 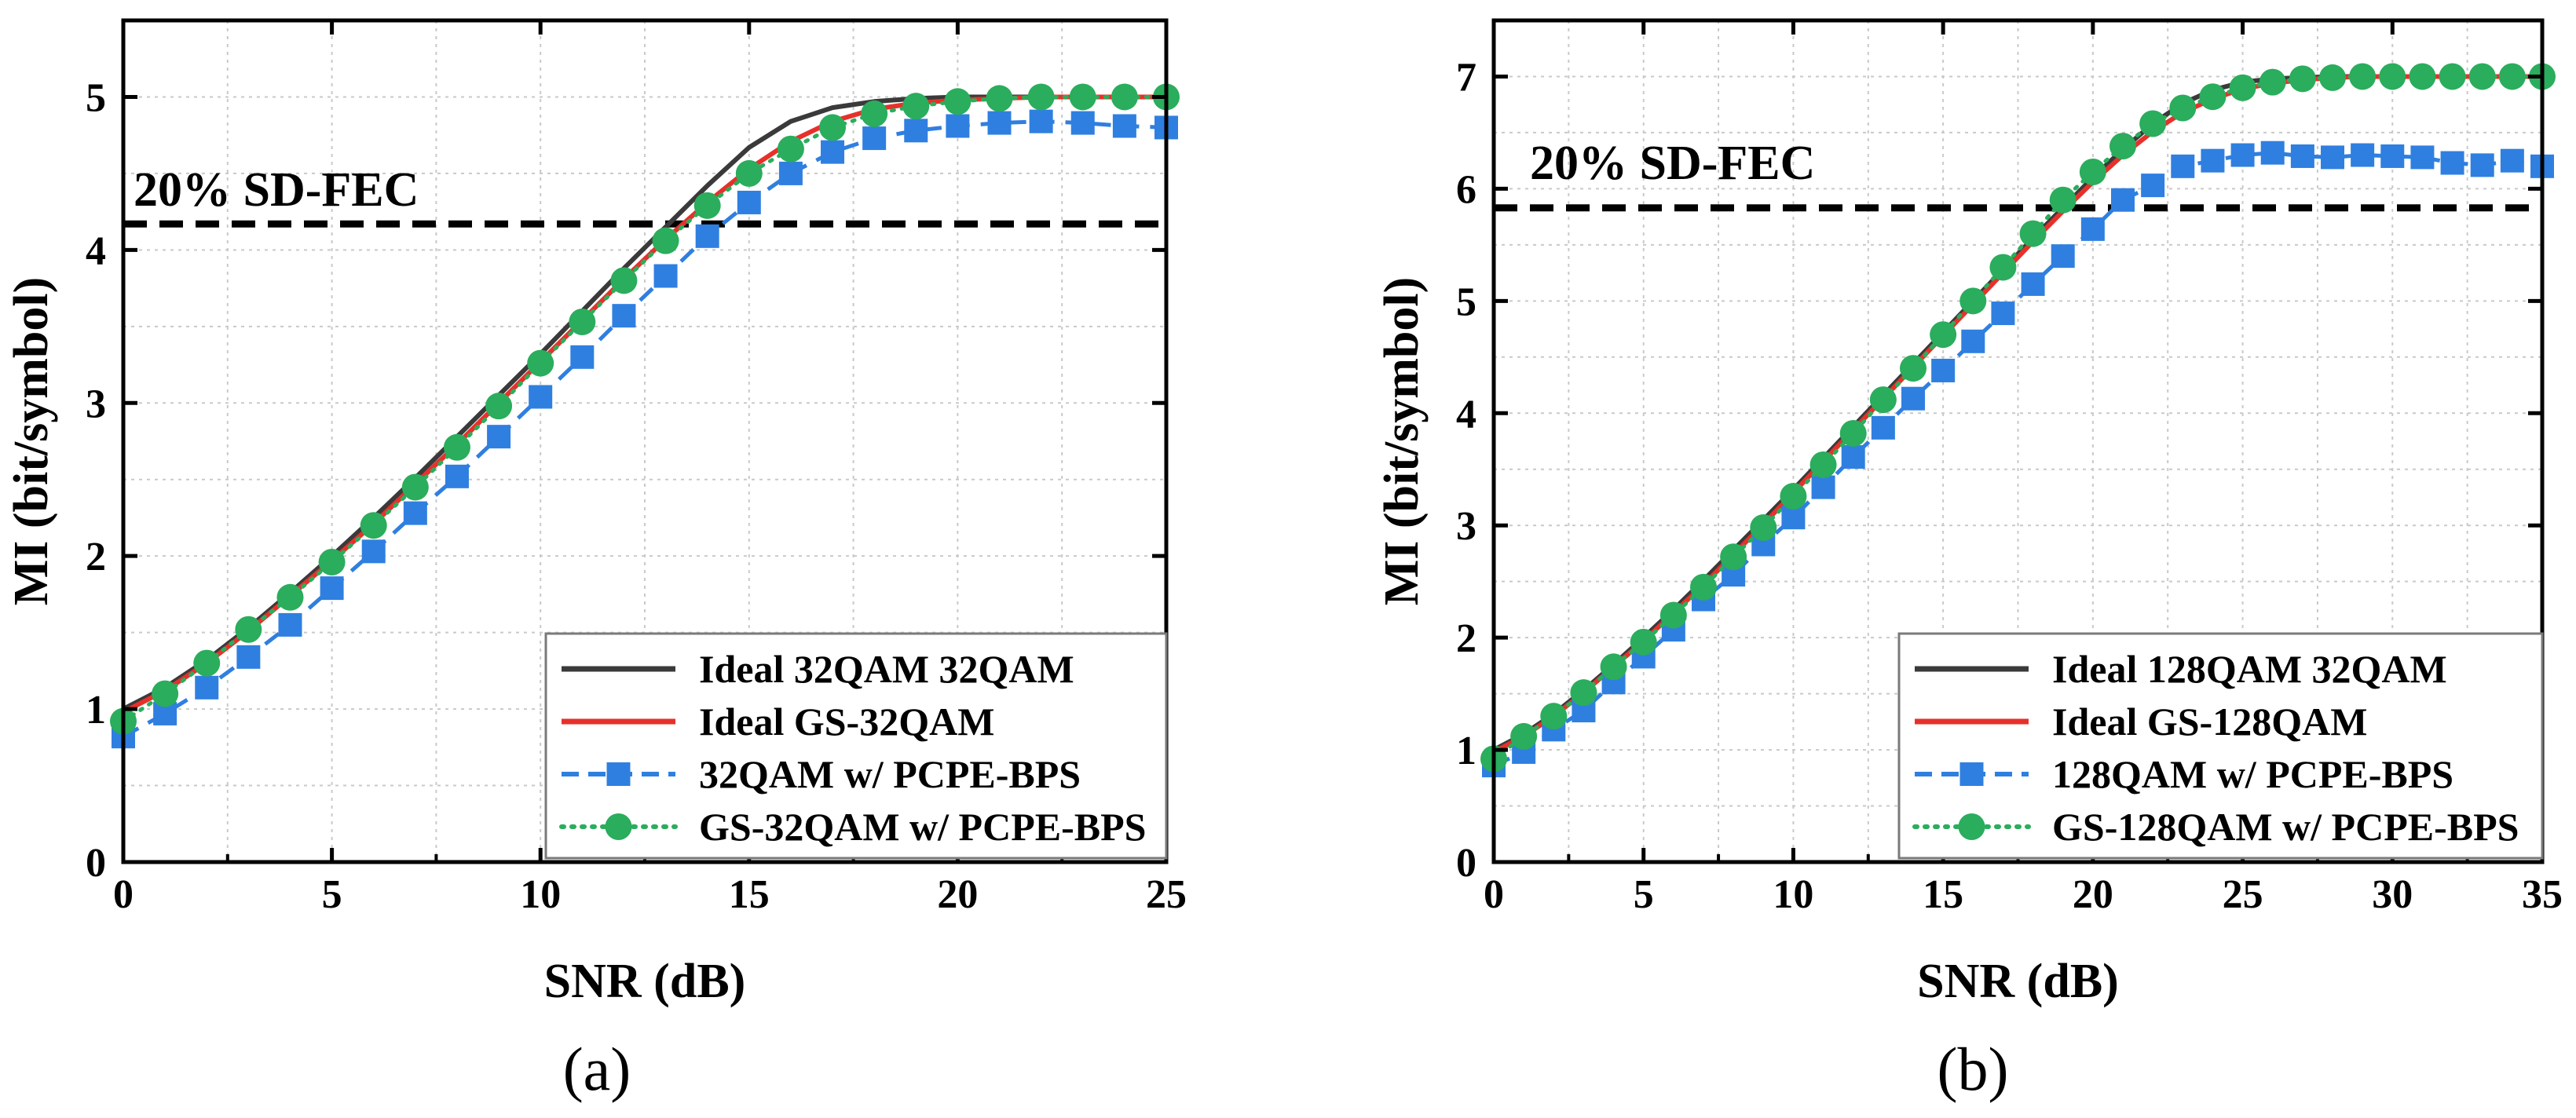 What do you see at coordinates (2543, 894) in the screenshot?
I see `x-tick-label: 35` at bounding box center [2543, 894].